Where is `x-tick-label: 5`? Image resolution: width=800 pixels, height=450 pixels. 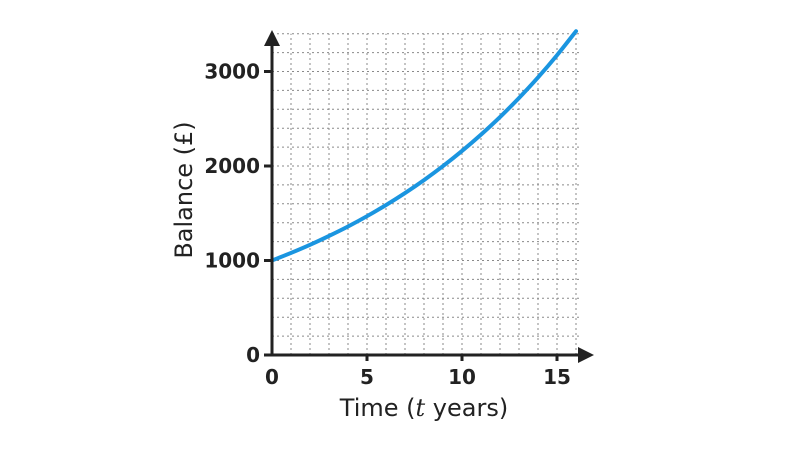 x-tick-label: 5 is located at coordinates (367, 377).